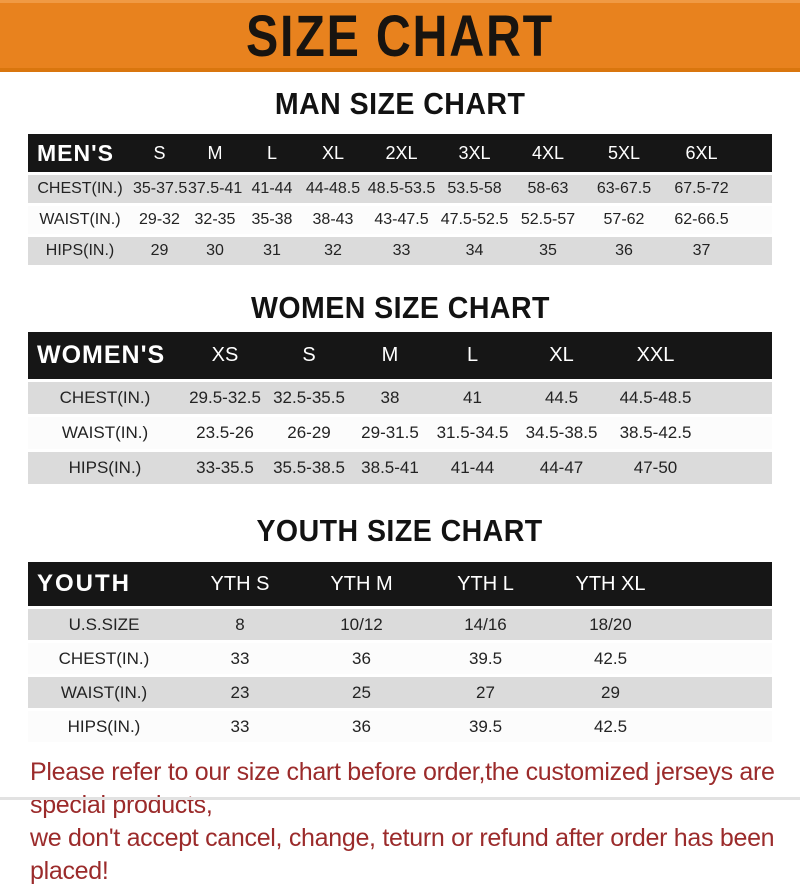 The image size is (800, 888). Describe the element at coordinates (309, 468) in the screenshot. I see `size-cell: 35.5-38.5` at that location.